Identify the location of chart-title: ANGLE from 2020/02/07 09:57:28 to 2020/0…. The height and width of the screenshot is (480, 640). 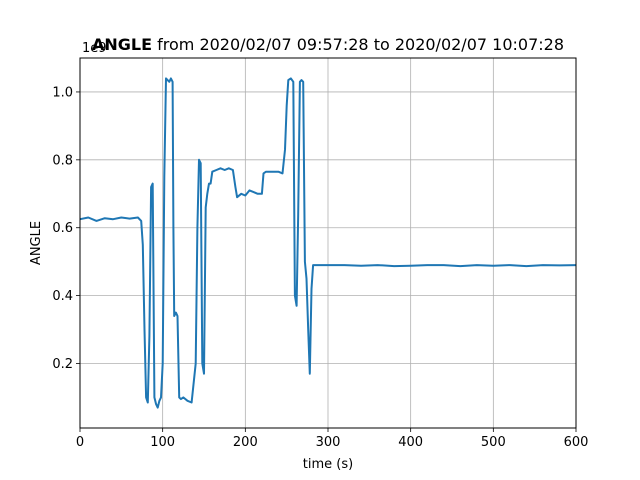
(328, 44).